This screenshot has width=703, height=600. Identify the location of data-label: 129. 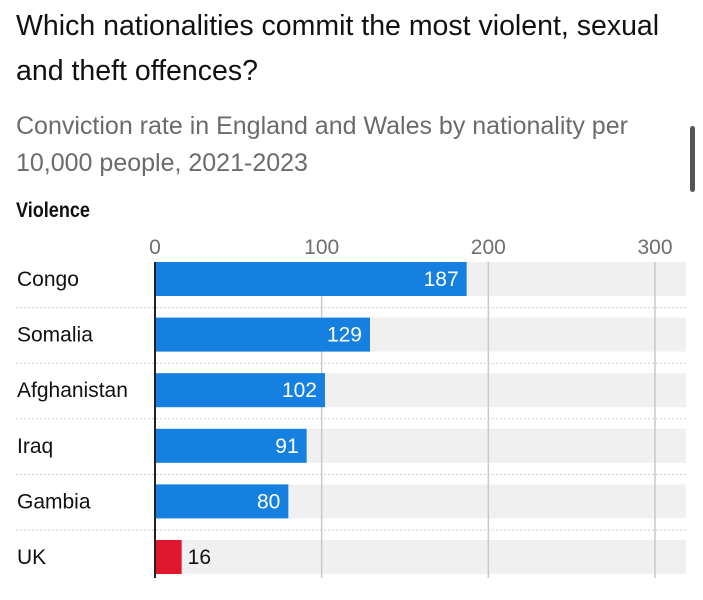
(344, 335).